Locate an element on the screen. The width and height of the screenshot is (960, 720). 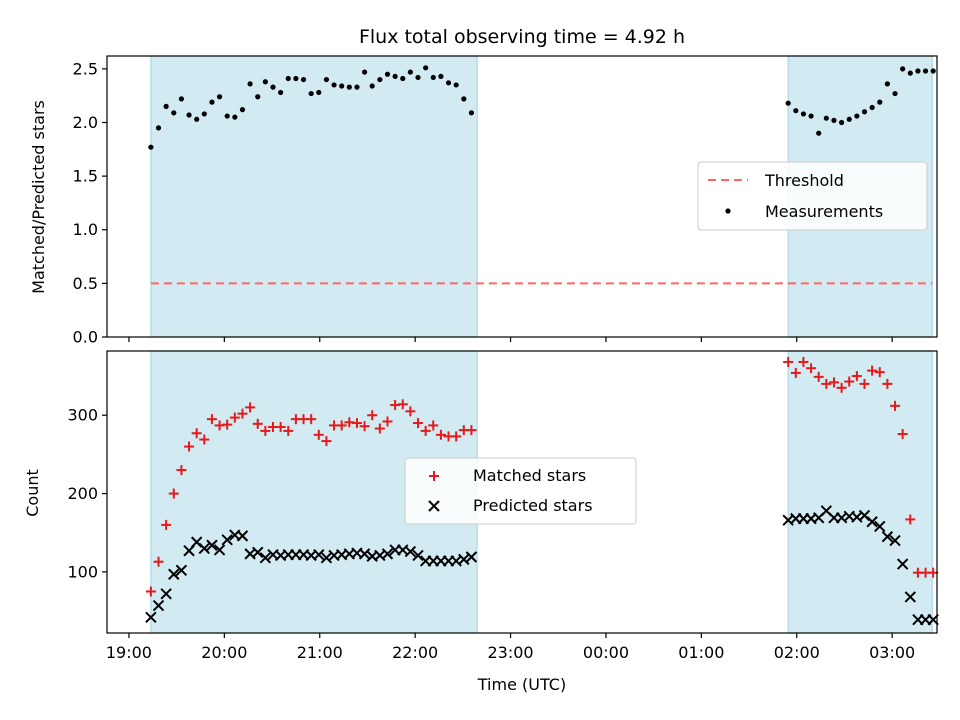
y-tick-label: 100 is located at coordinates (82, 571).